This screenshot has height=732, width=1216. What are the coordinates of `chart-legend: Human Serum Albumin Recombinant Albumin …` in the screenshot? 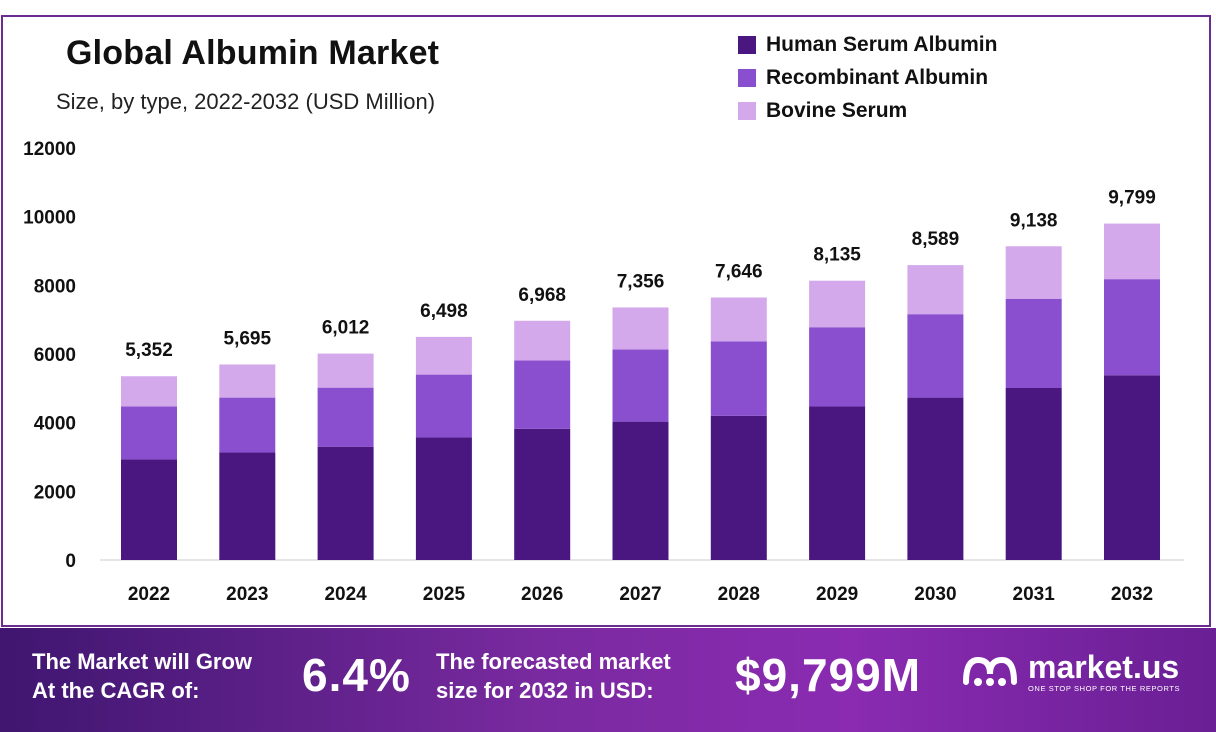 It's located at (867, 77).